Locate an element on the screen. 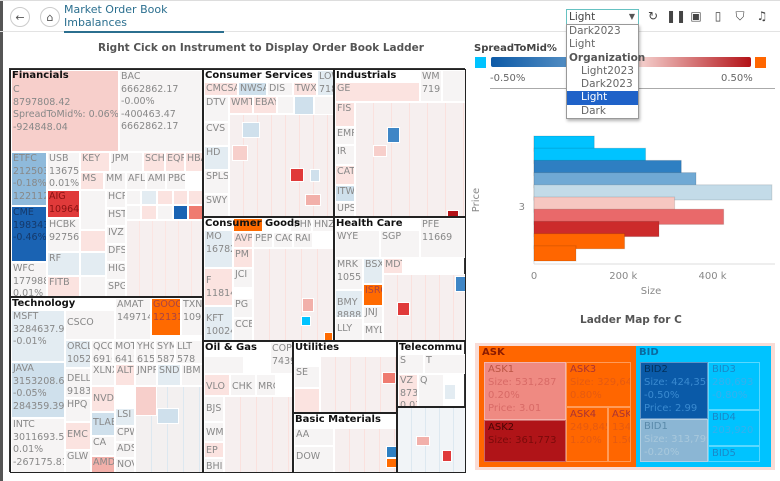 Image resolution: width=780 pixels, height=481 pixels. tile-ebay: EBAY is located at coordinates (265, 105).